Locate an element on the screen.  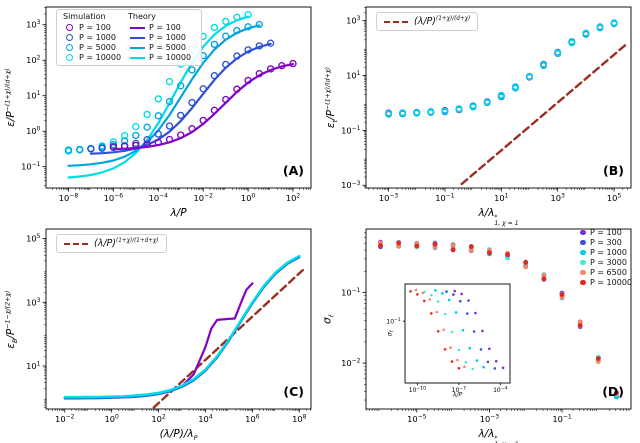
inset-plot: 10−10 10−7 10−4 10−1 λ/P σf is located at coordinates (450, 339).